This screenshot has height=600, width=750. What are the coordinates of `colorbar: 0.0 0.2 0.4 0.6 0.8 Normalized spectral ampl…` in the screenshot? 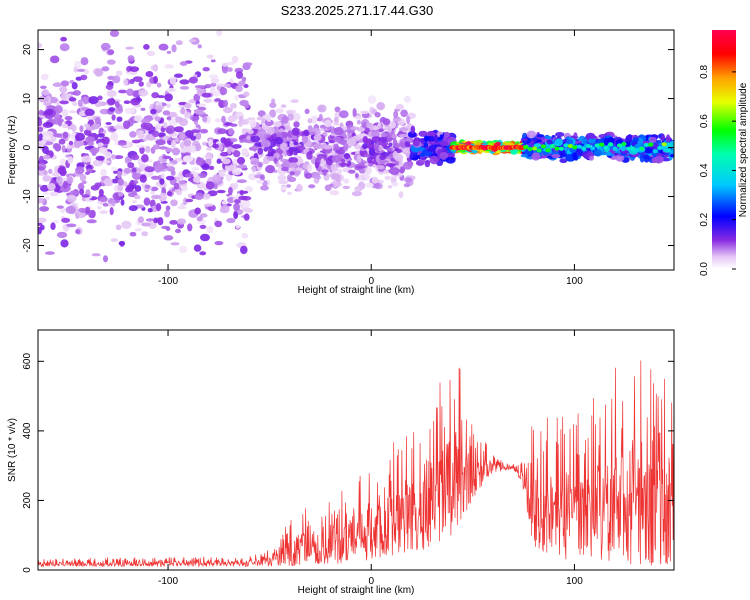 It's located at (724, 153).